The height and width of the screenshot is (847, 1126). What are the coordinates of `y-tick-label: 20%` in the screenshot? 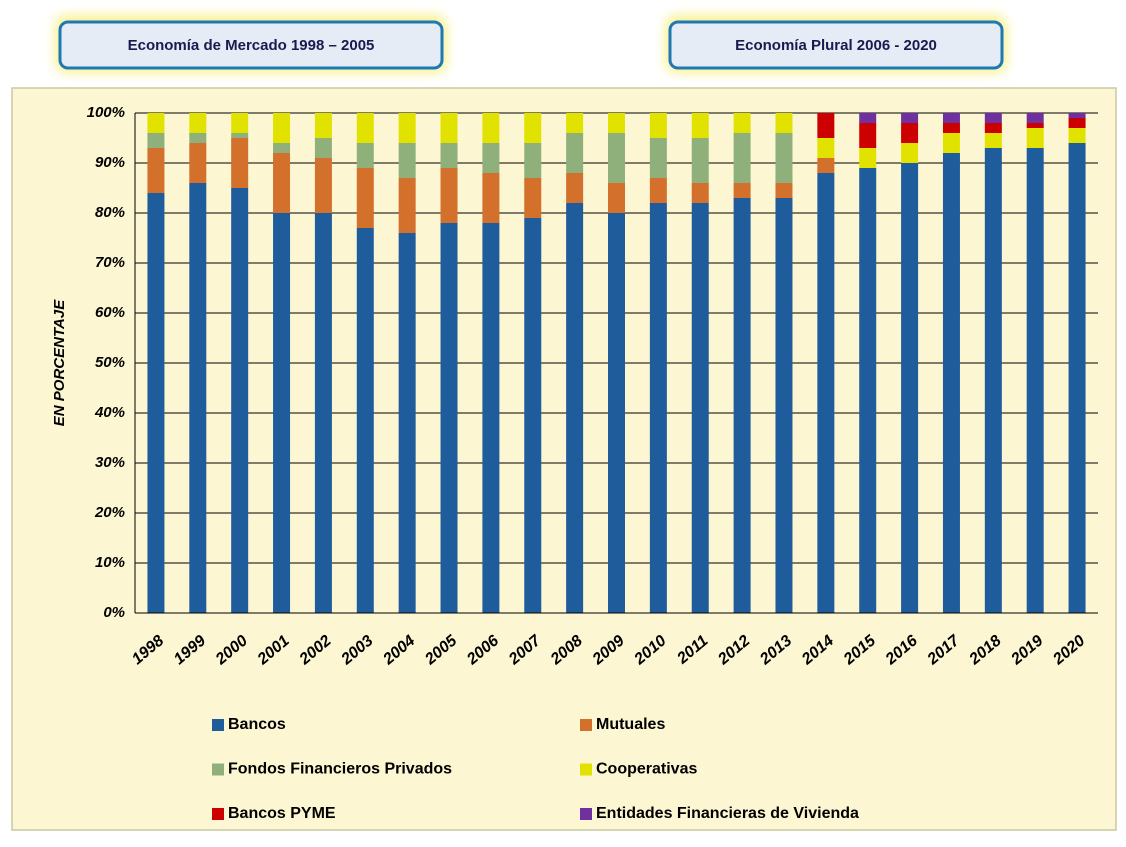 It's located at (109, 512).